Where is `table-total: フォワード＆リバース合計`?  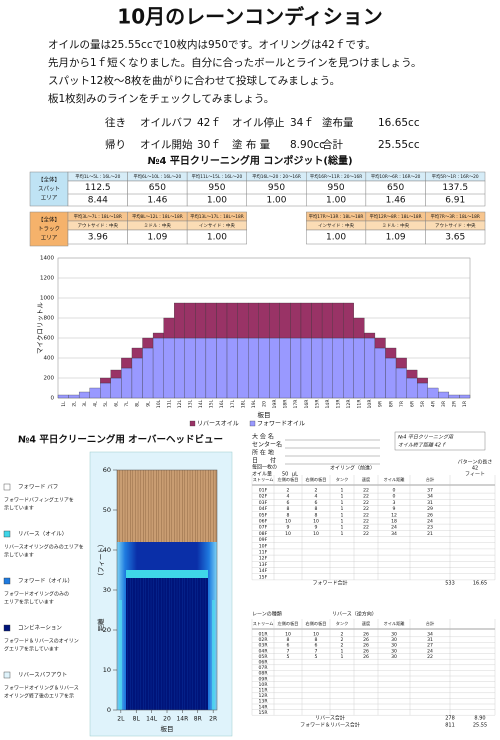
table-total: フォワード＆リバース合計 is located at coordinates (330, 725).